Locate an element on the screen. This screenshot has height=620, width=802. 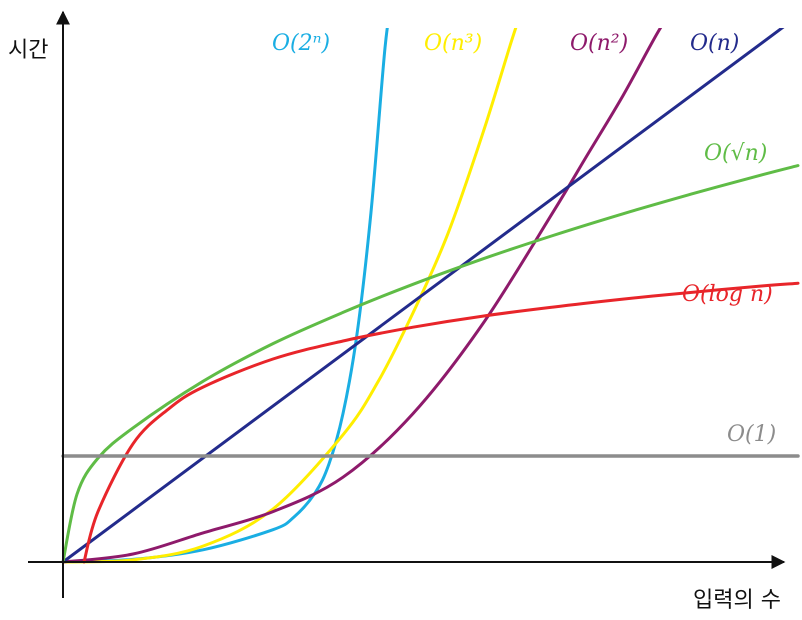
y-axis-label: 시간 is located at coordinates (28, 50).